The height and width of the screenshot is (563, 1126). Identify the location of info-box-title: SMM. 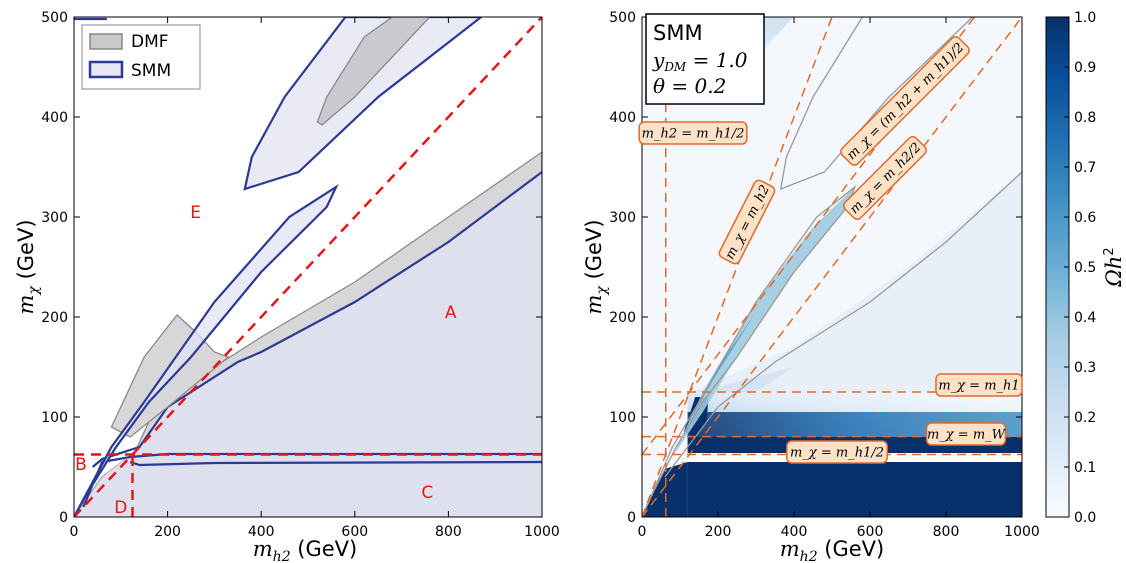
(678, 33).